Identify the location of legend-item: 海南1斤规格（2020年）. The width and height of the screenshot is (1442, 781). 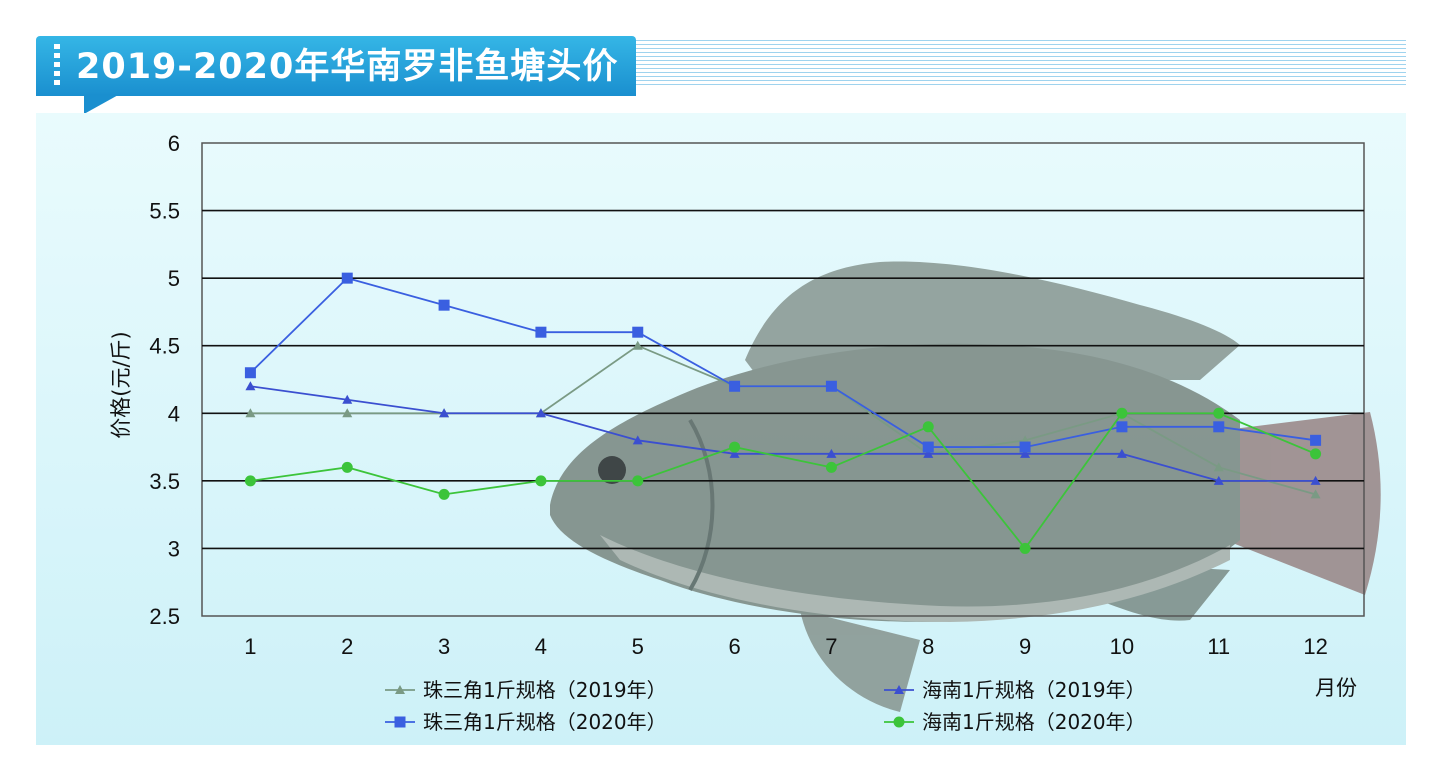
(1015, 722).